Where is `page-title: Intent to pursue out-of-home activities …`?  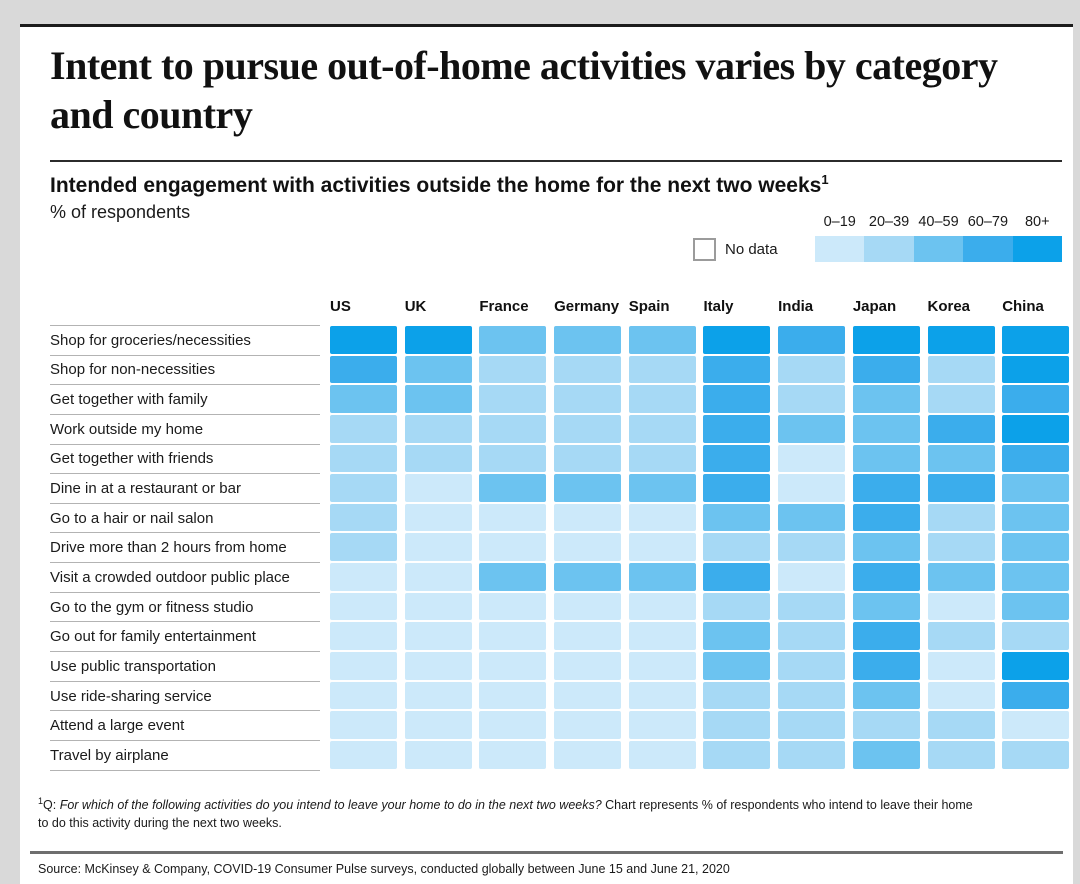 page-title: Intent to pursue out-of-home activities … is located at coordinates (524, 90).